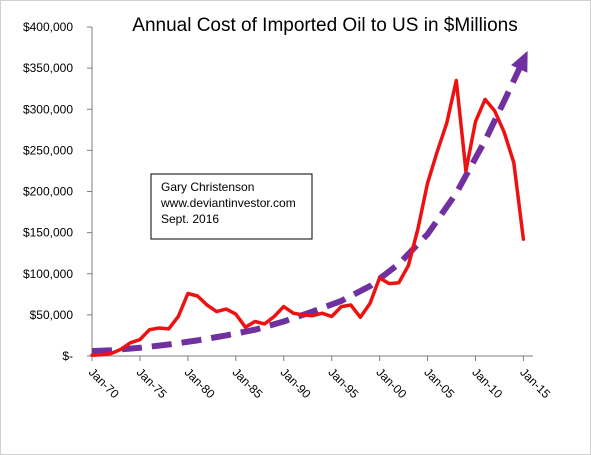  I want to click on annotation-line-3: Sept. 2016, so click(190, 219).